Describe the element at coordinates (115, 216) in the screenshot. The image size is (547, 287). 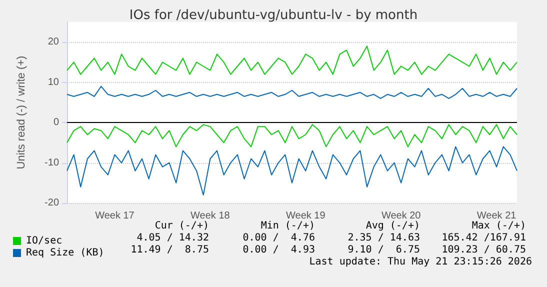
I see `x-tick-label: Week 17` at that location.